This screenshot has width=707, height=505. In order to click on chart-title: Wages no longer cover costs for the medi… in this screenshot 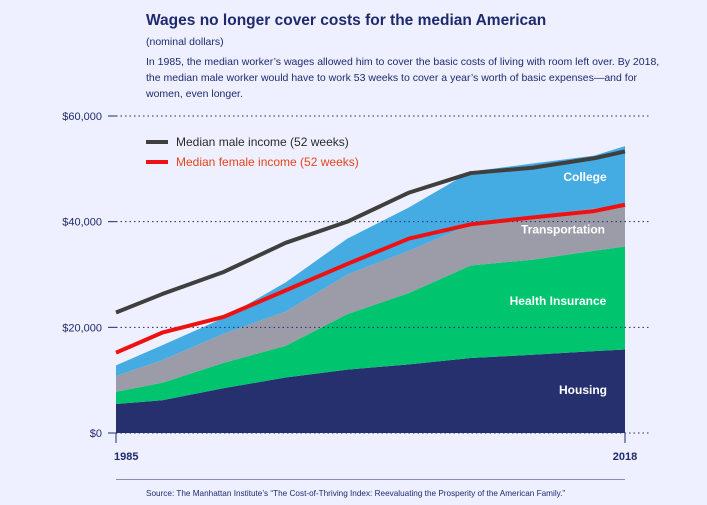, I will do `click(346, 20)`.